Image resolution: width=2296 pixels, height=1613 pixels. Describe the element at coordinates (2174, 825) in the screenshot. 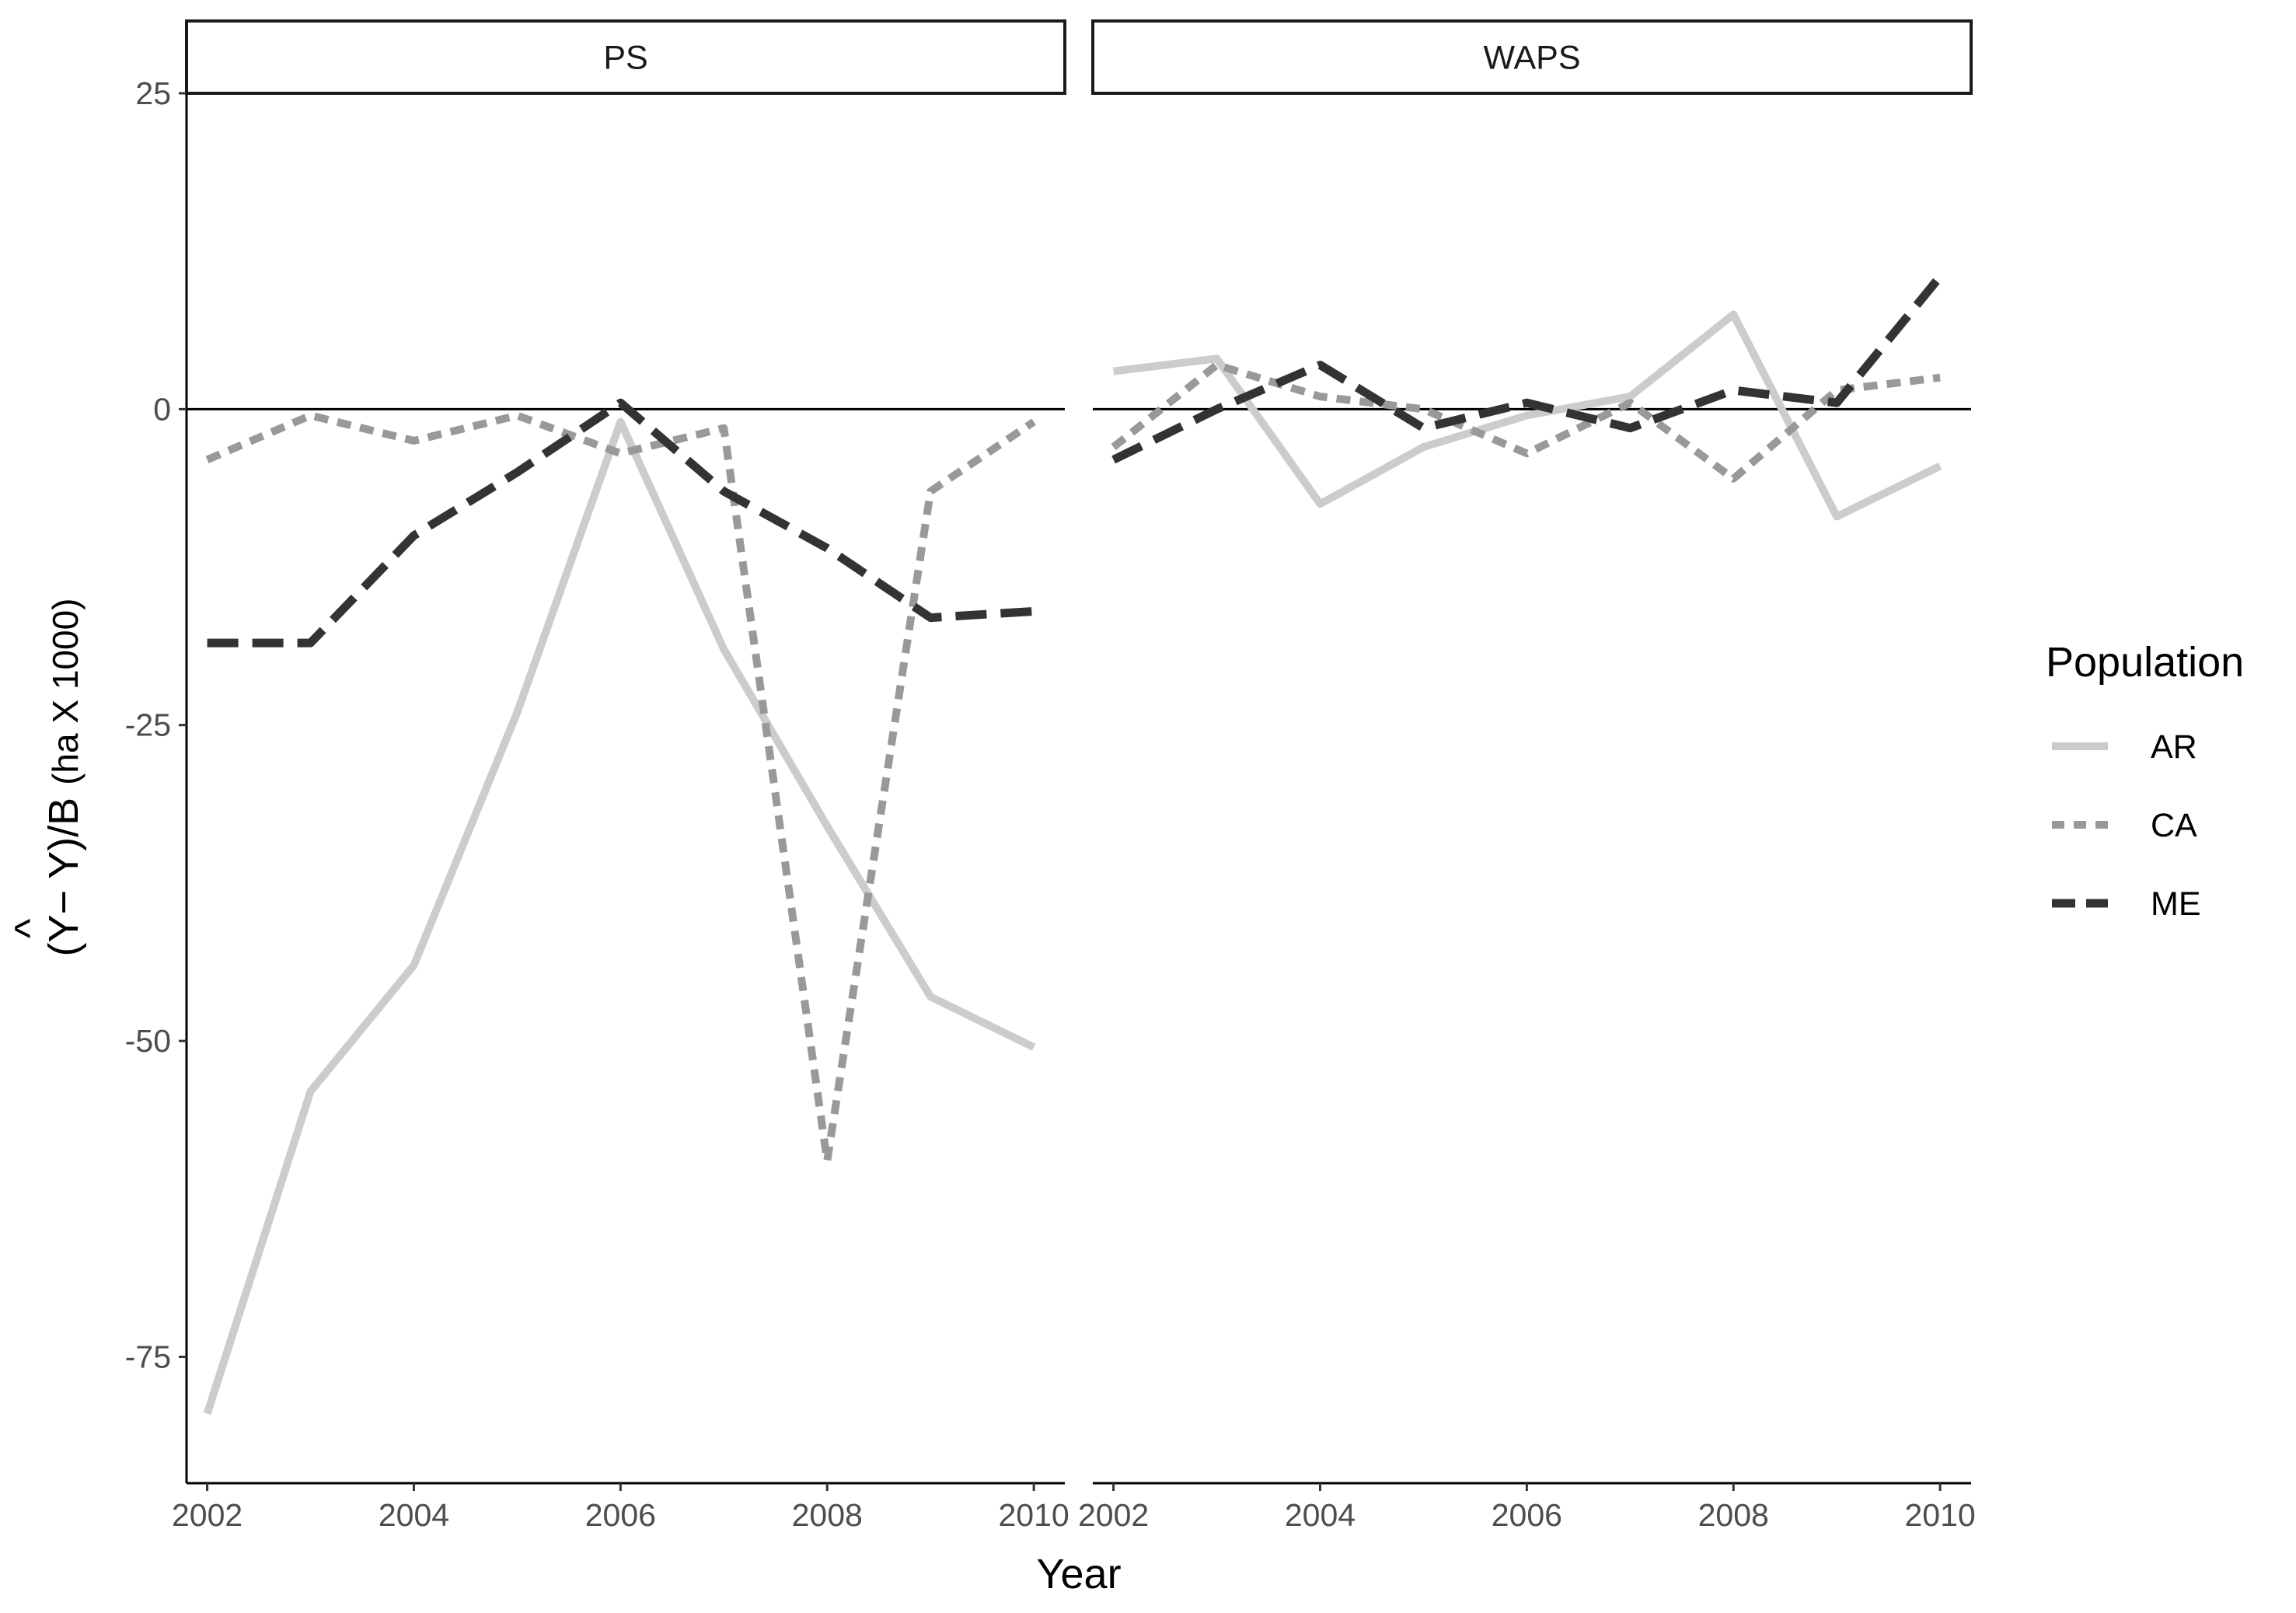

I see `legend-label: CA` at that location.